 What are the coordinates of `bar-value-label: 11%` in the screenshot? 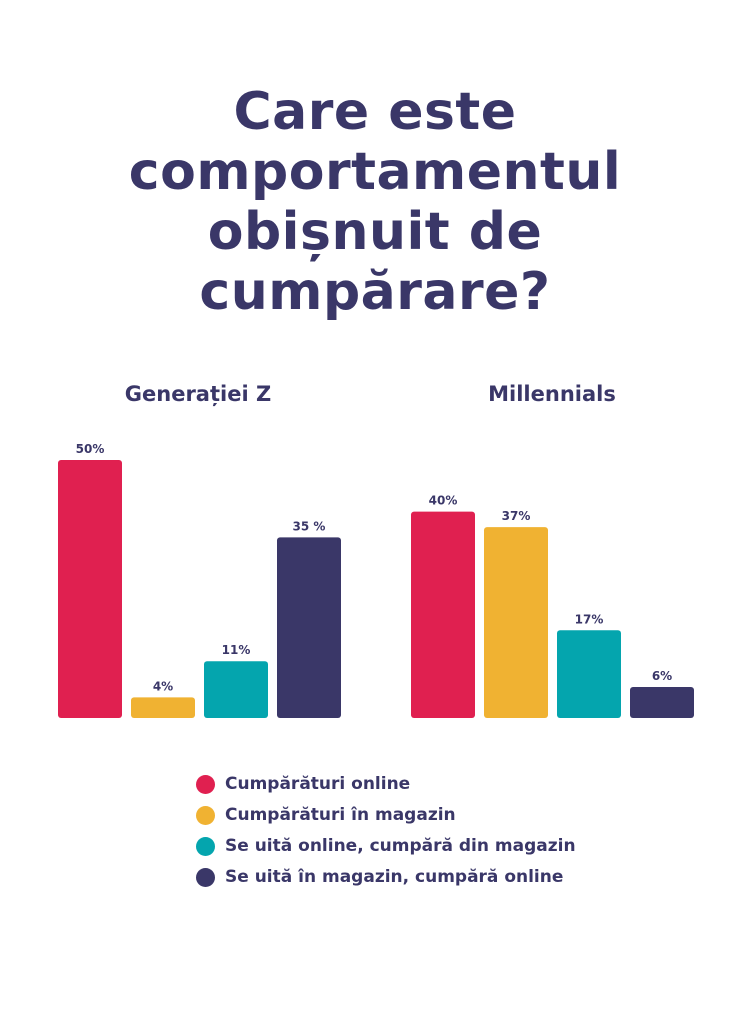 It's located at (236, 650).